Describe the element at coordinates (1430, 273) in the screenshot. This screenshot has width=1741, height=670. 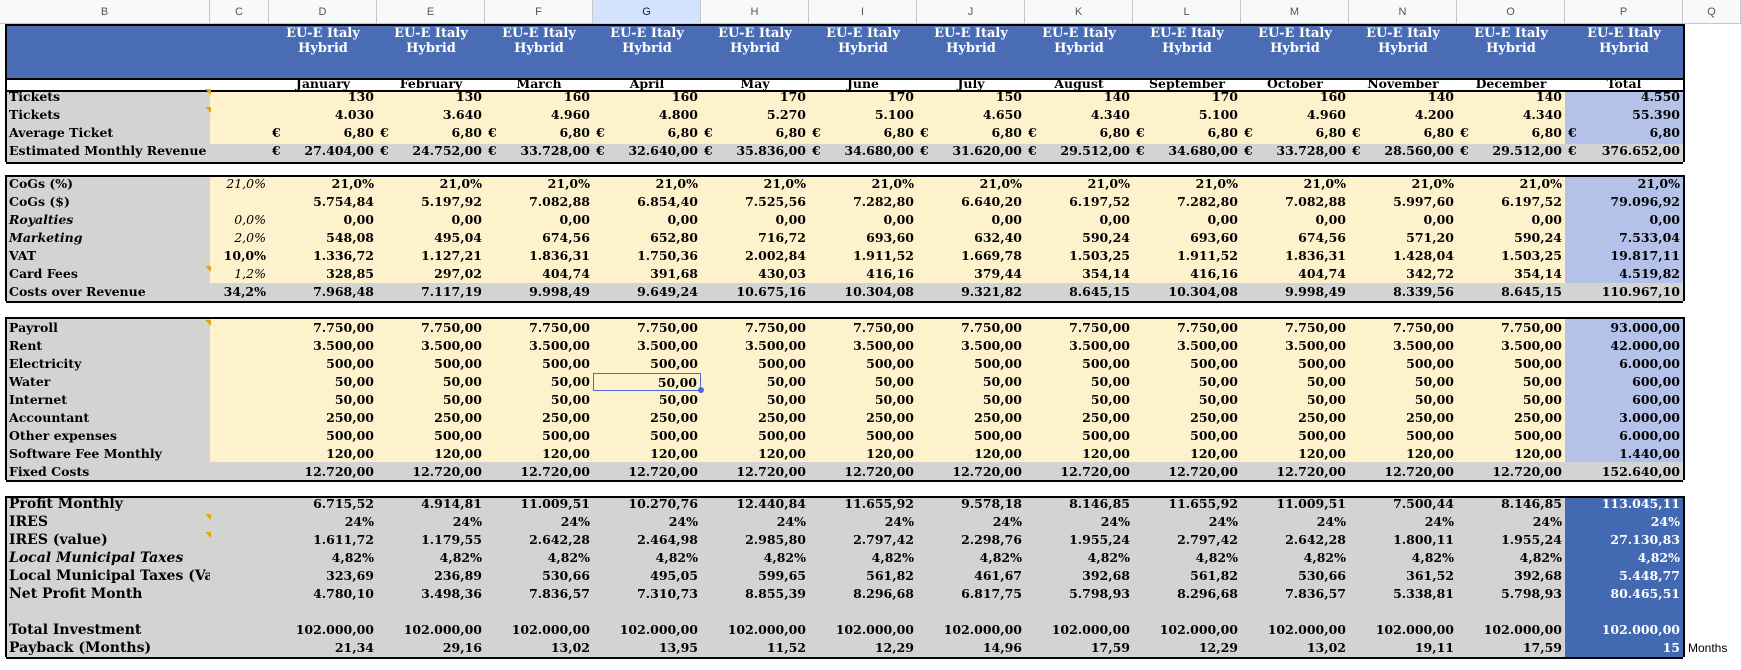
I see `value-cell: 342,72` at that location.